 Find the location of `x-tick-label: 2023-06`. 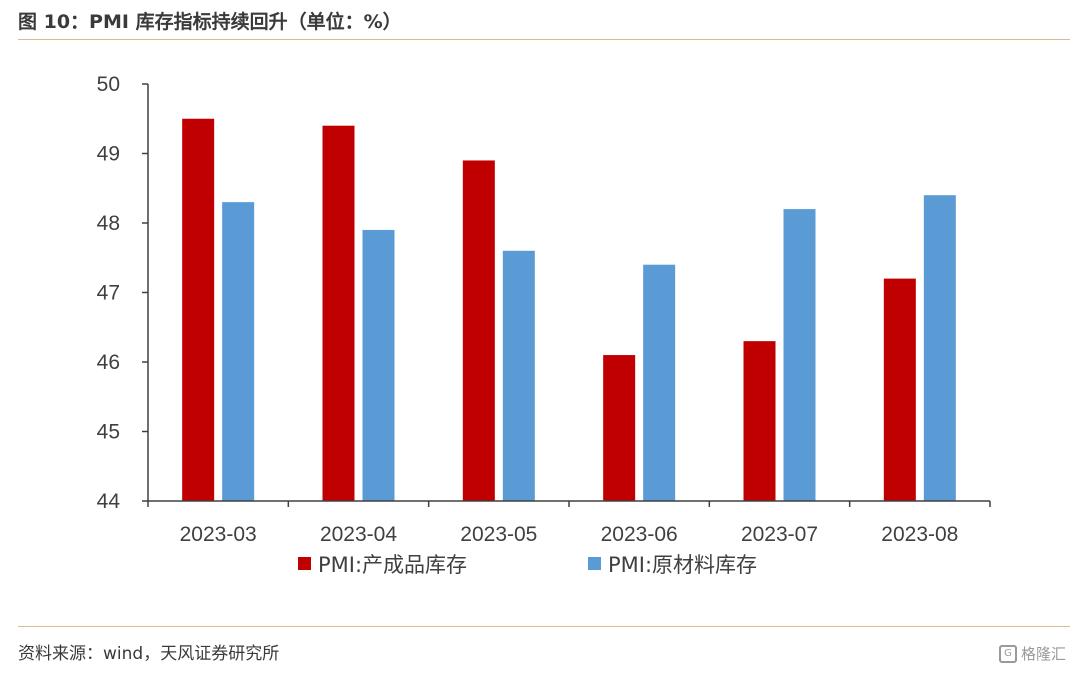

x-tick-label: 2023-06 is located at coordinates (639, 534).